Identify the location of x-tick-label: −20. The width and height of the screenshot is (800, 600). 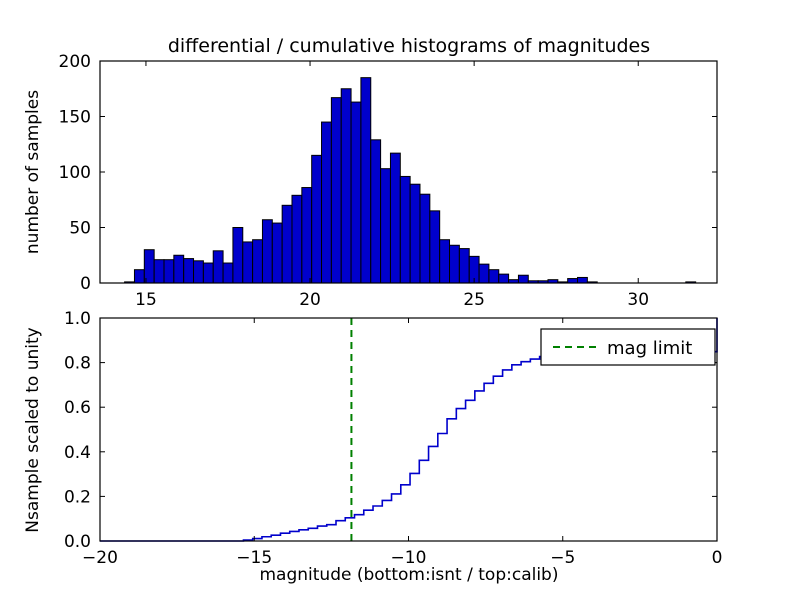
(100, 558).